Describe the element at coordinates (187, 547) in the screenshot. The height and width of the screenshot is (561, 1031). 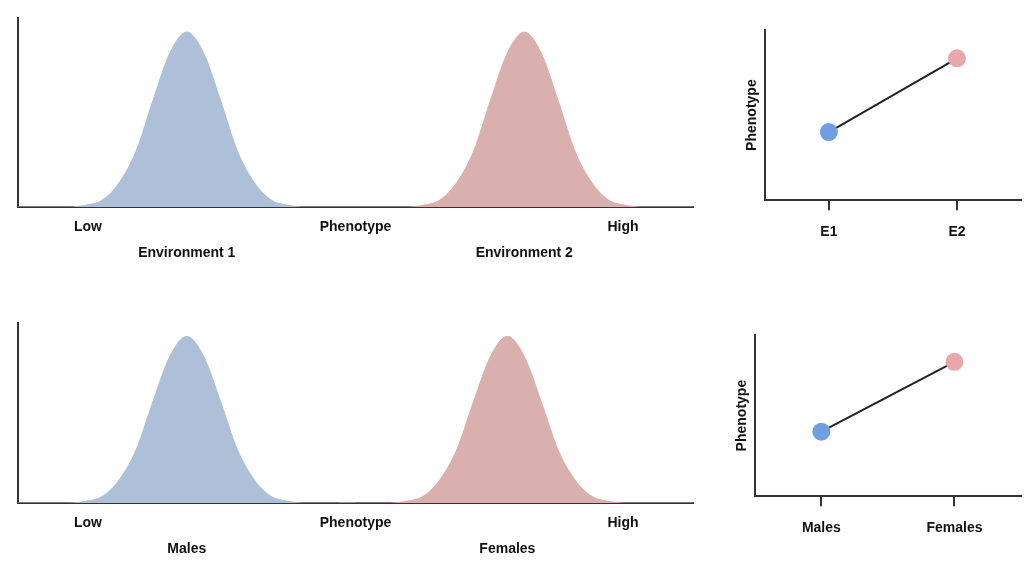
I see `text: Males` at that location.